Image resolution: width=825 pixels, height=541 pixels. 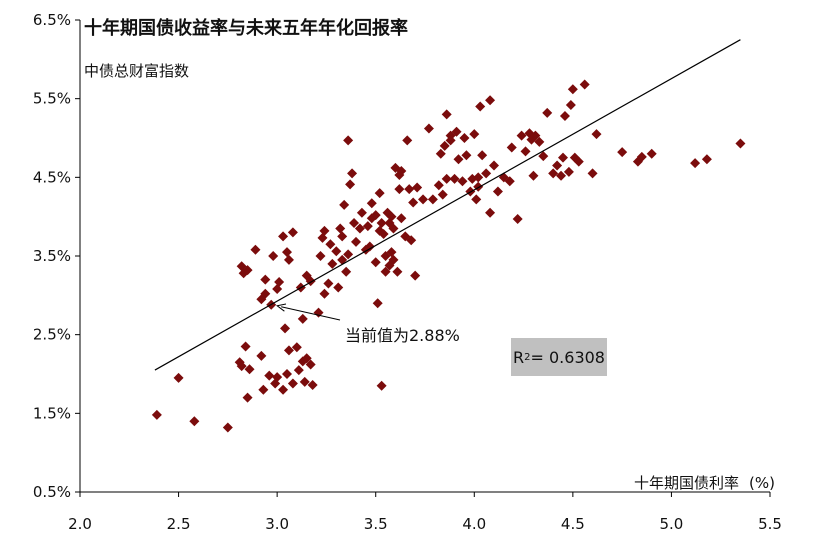 What do you see at coordinates (671, 524) in the screenshot?
I see `x-tick-label: 5.0` at bounding box center [671, 524].